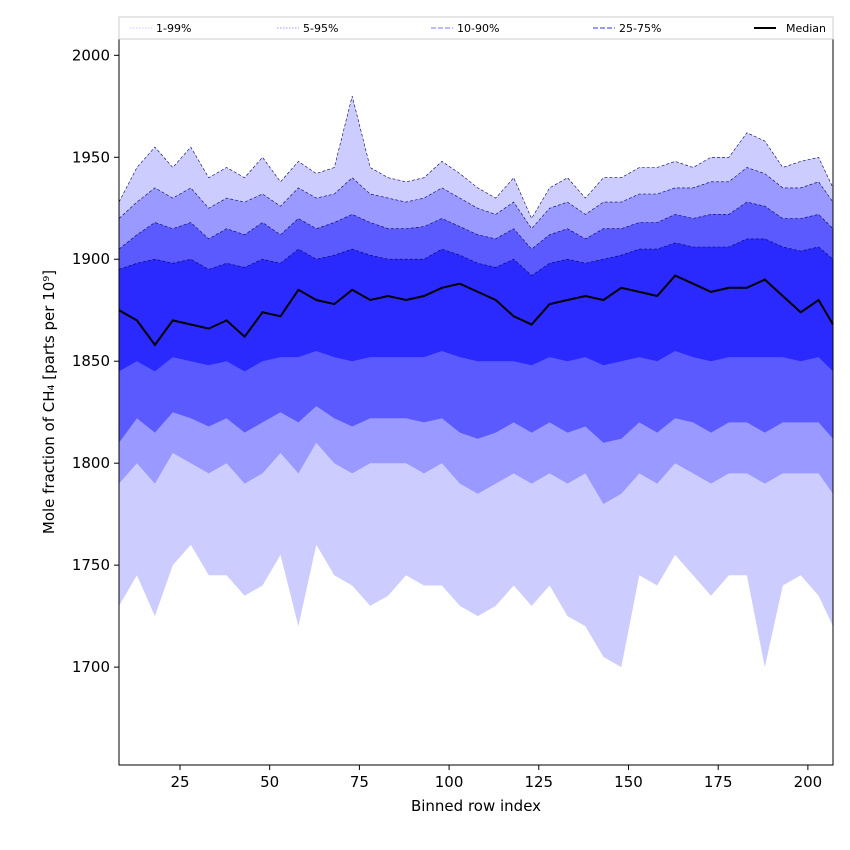  I want to click on legend-label: 1-99%, so click(173, 28).